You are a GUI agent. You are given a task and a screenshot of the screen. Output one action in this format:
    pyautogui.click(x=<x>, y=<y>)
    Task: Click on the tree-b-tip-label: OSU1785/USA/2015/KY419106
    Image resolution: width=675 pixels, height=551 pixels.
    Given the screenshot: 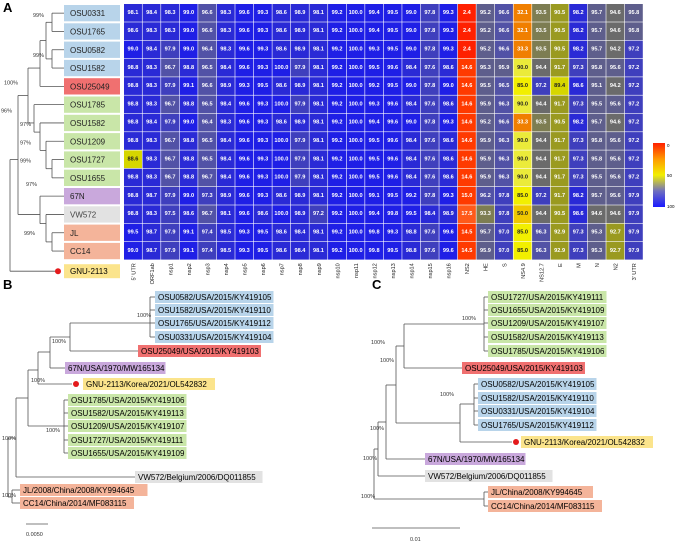 What is the action you would take?
    pyautogui.click(x=128, y=400)
    